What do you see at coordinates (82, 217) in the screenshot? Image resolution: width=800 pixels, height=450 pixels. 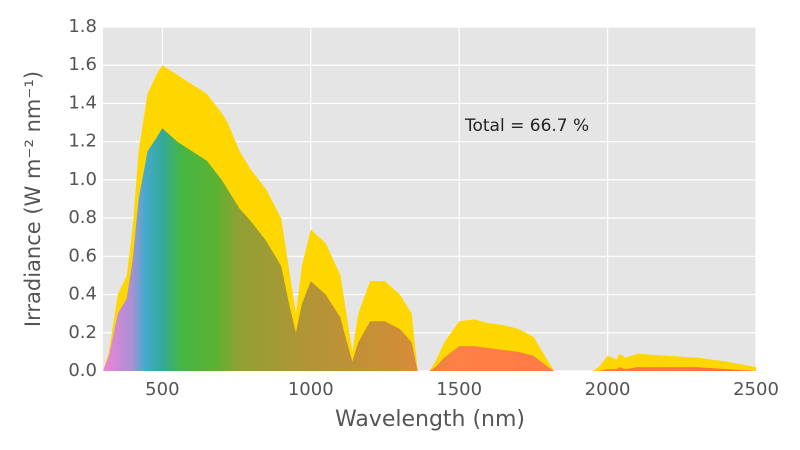 I see `y-tick-label: 0.8` at bounding box center [82, 217].